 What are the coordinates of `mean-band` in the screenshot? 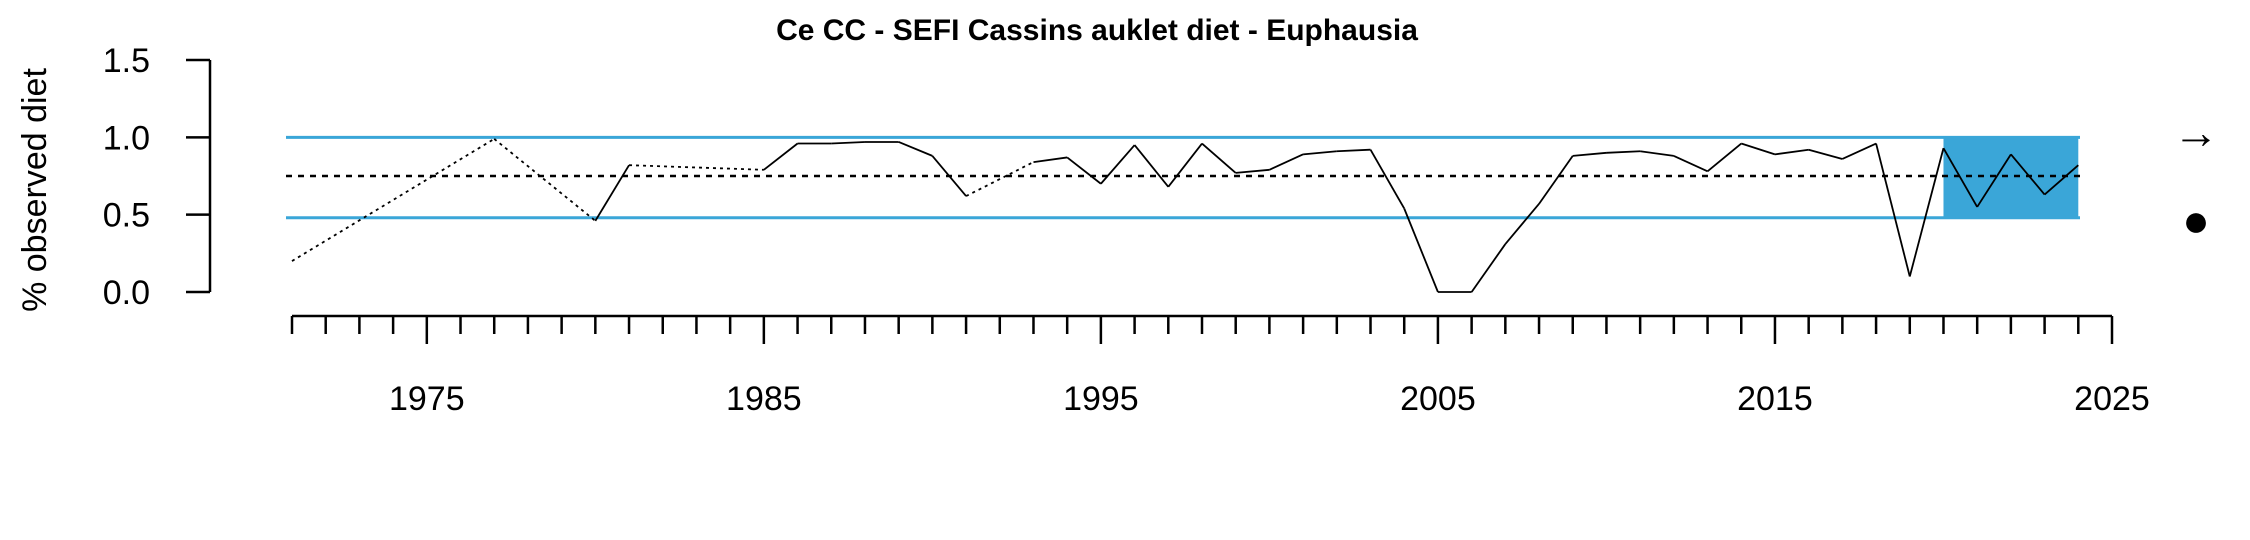 It's located at (1183, 177).